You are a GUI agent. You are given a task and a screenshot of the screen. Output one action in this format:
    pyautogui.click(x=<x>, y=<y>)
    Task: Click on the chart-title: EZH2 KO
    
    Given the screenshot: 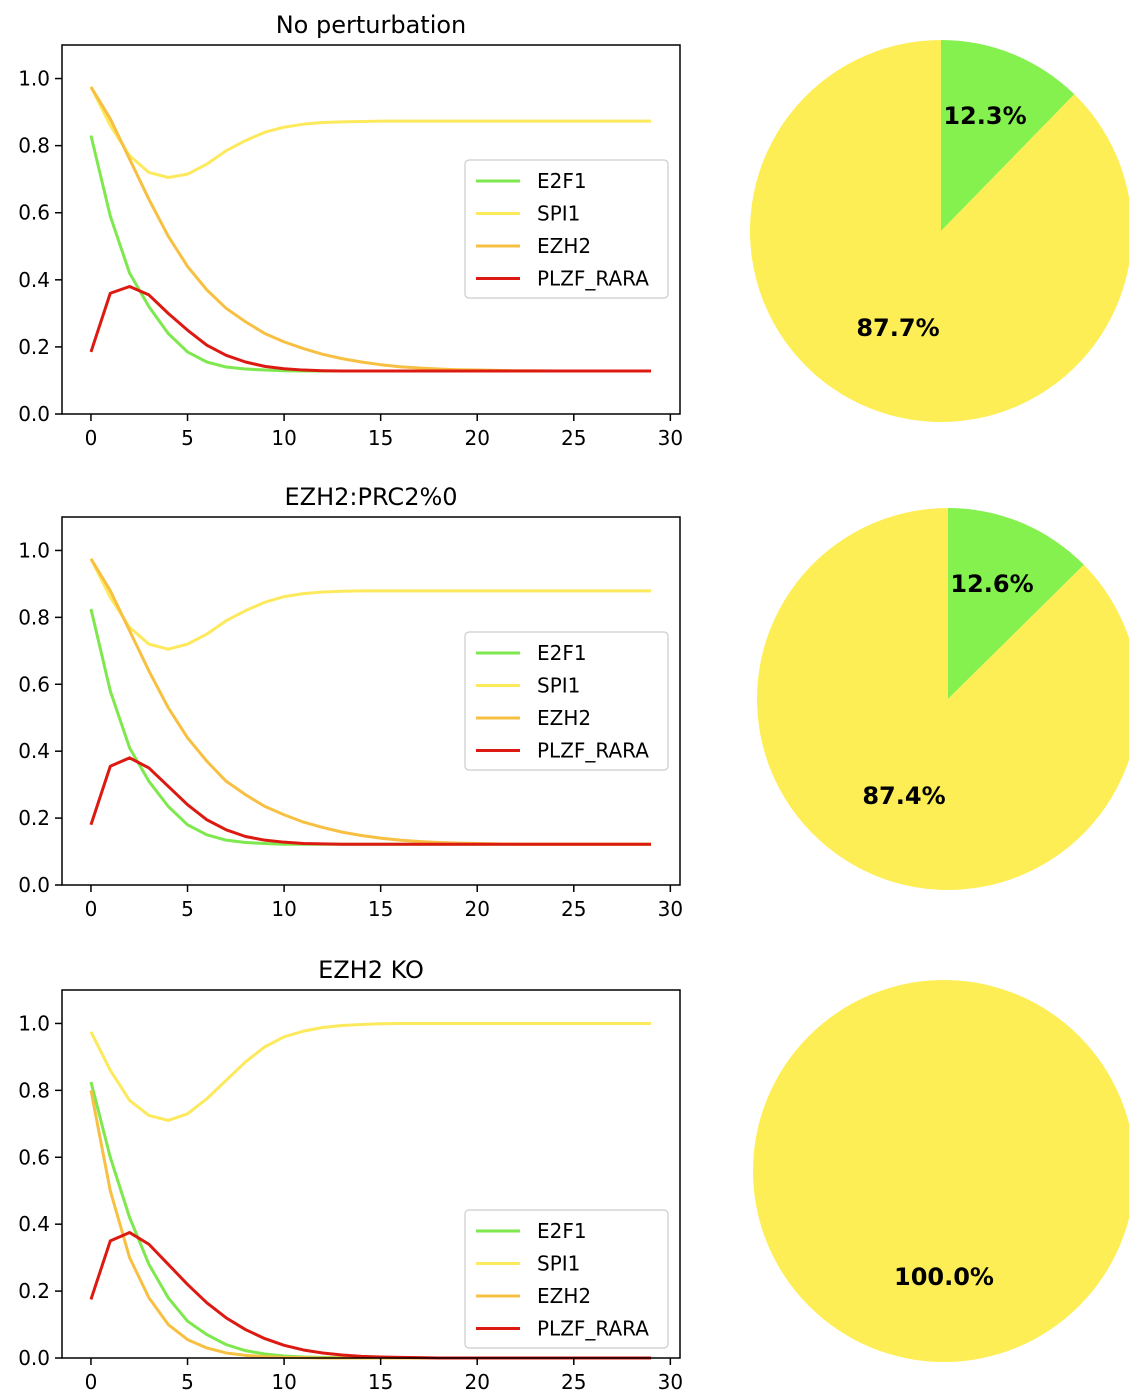 What is the action you would take?
    pyautogui.click(x=371, y=970)
    